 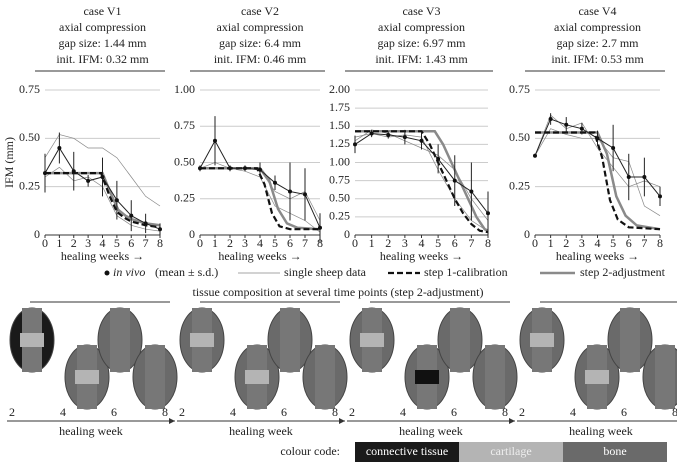 I want to click on panel-title: case V2, so click(x=260, y=11).